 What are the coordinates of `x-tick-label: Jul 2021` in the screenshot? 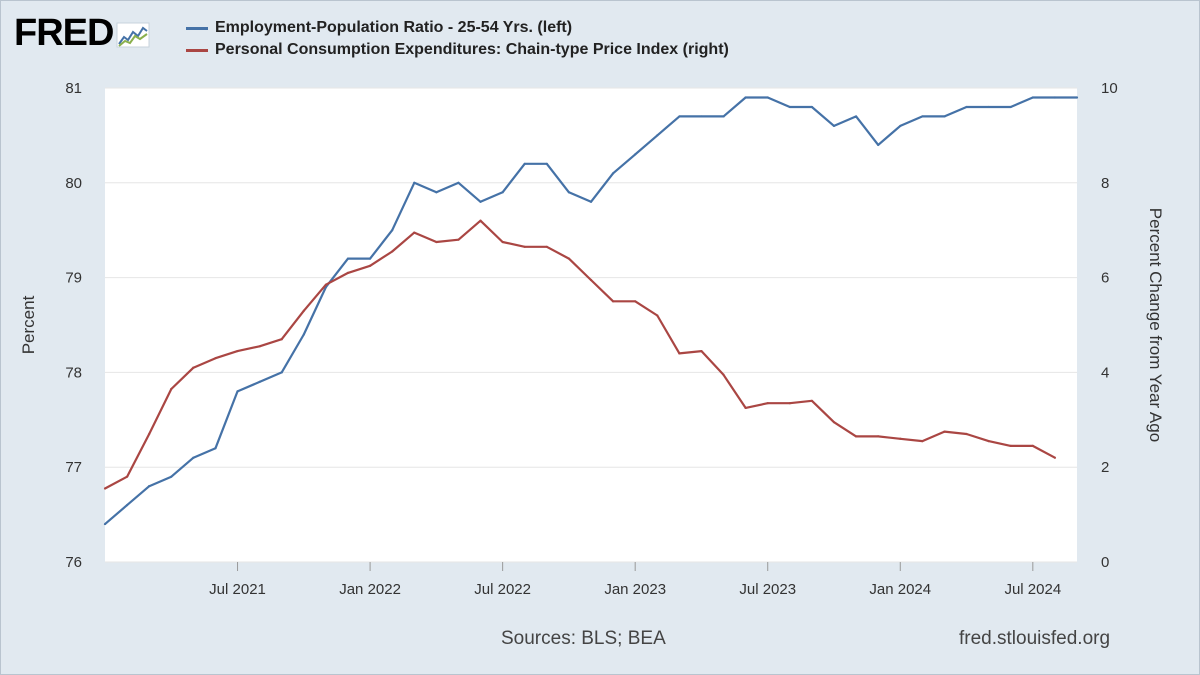 It's located at (237, 589).